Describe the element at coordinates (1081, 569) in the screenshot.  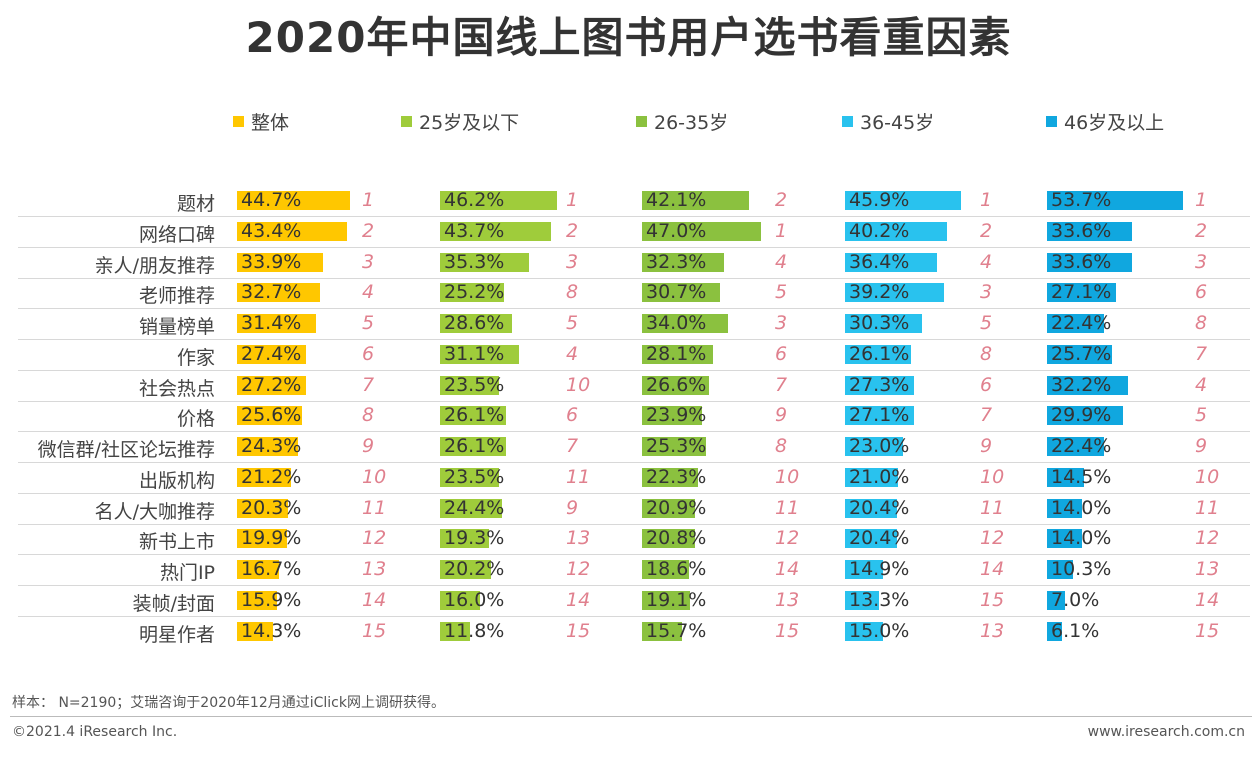
I see `data-label: 10.3%` at that location.